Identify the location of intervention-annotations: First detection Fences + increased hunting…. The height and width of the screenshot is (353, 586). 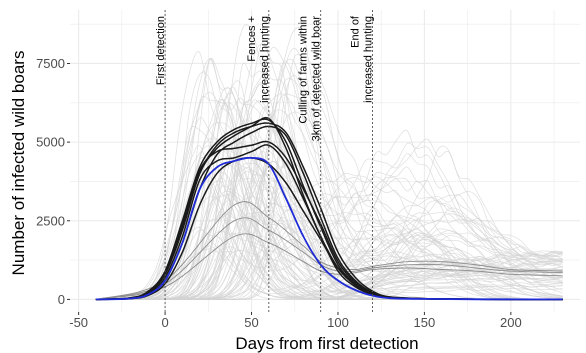
(264, 78).